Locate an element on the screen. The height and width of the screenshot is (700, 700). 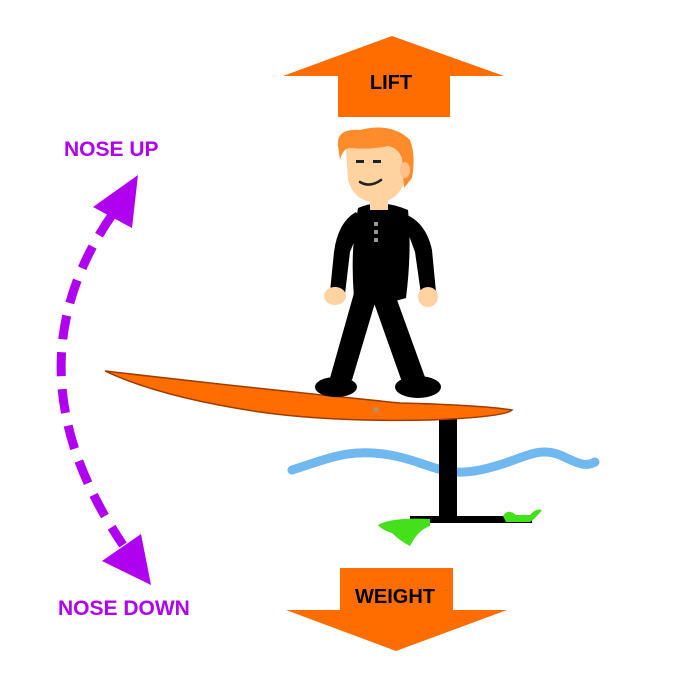
rider-smile is located at coordinates (370, 182).